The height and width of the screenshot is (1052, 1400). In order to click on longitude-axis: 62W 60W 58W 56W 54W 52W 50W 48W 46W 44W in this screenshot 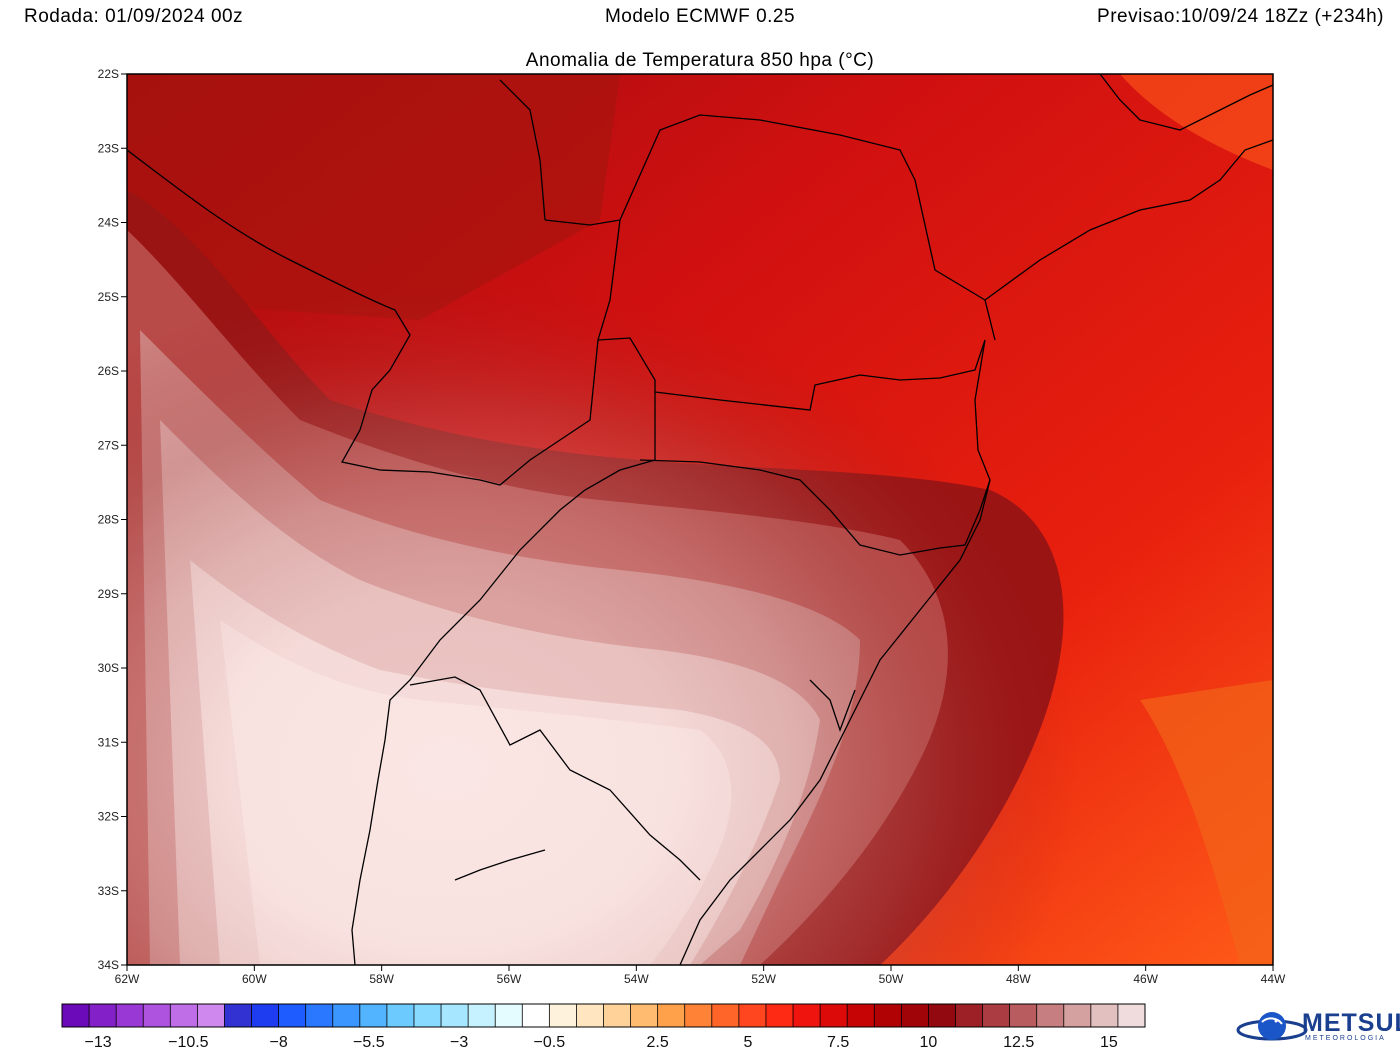, I will do `click(700, 975)`.